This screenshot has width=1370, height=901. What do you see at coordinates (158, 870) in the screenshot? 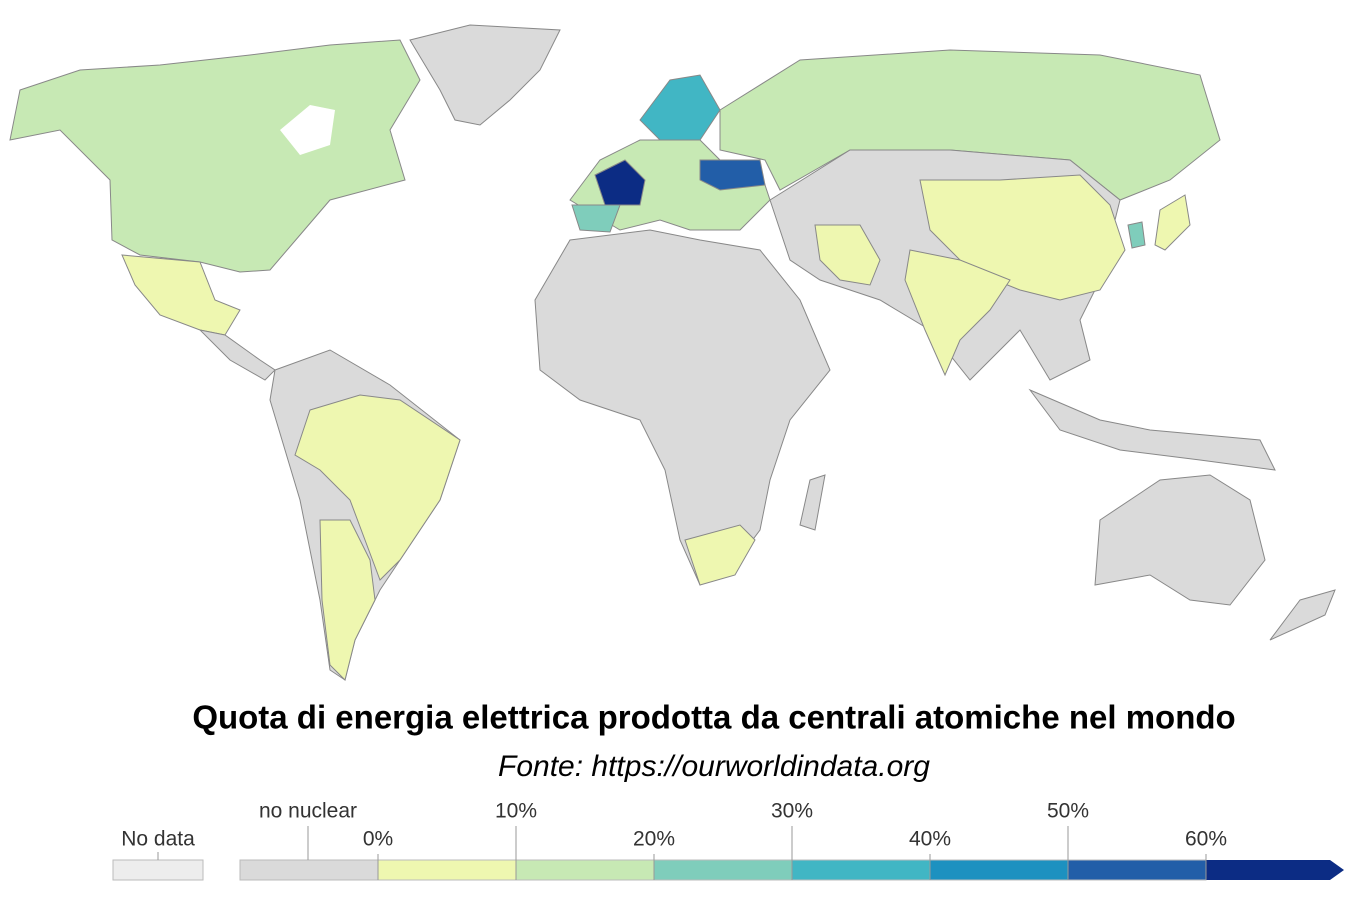
I see `no-data-swatch` at bounding box center [158, 870].